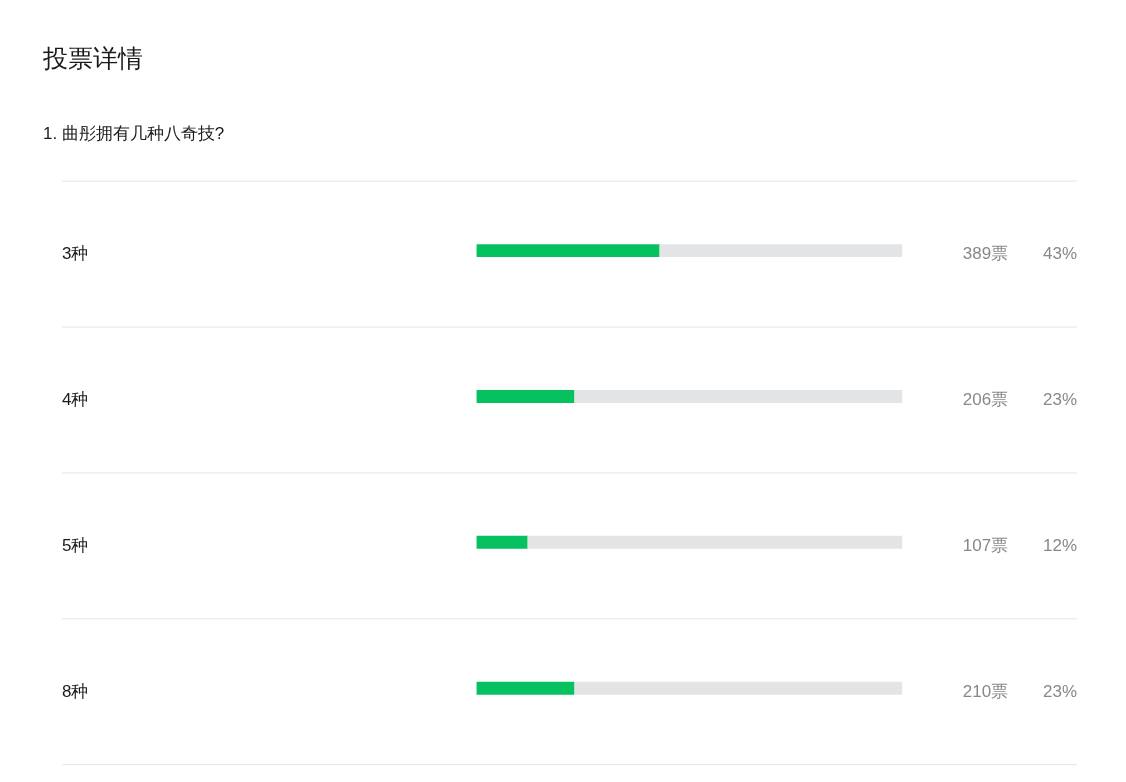 This screenshot has width=1126, height=782. Describe the element at coordinates (75, 691) in the screenshot. I see `y-tick-label: 8种` at that location.